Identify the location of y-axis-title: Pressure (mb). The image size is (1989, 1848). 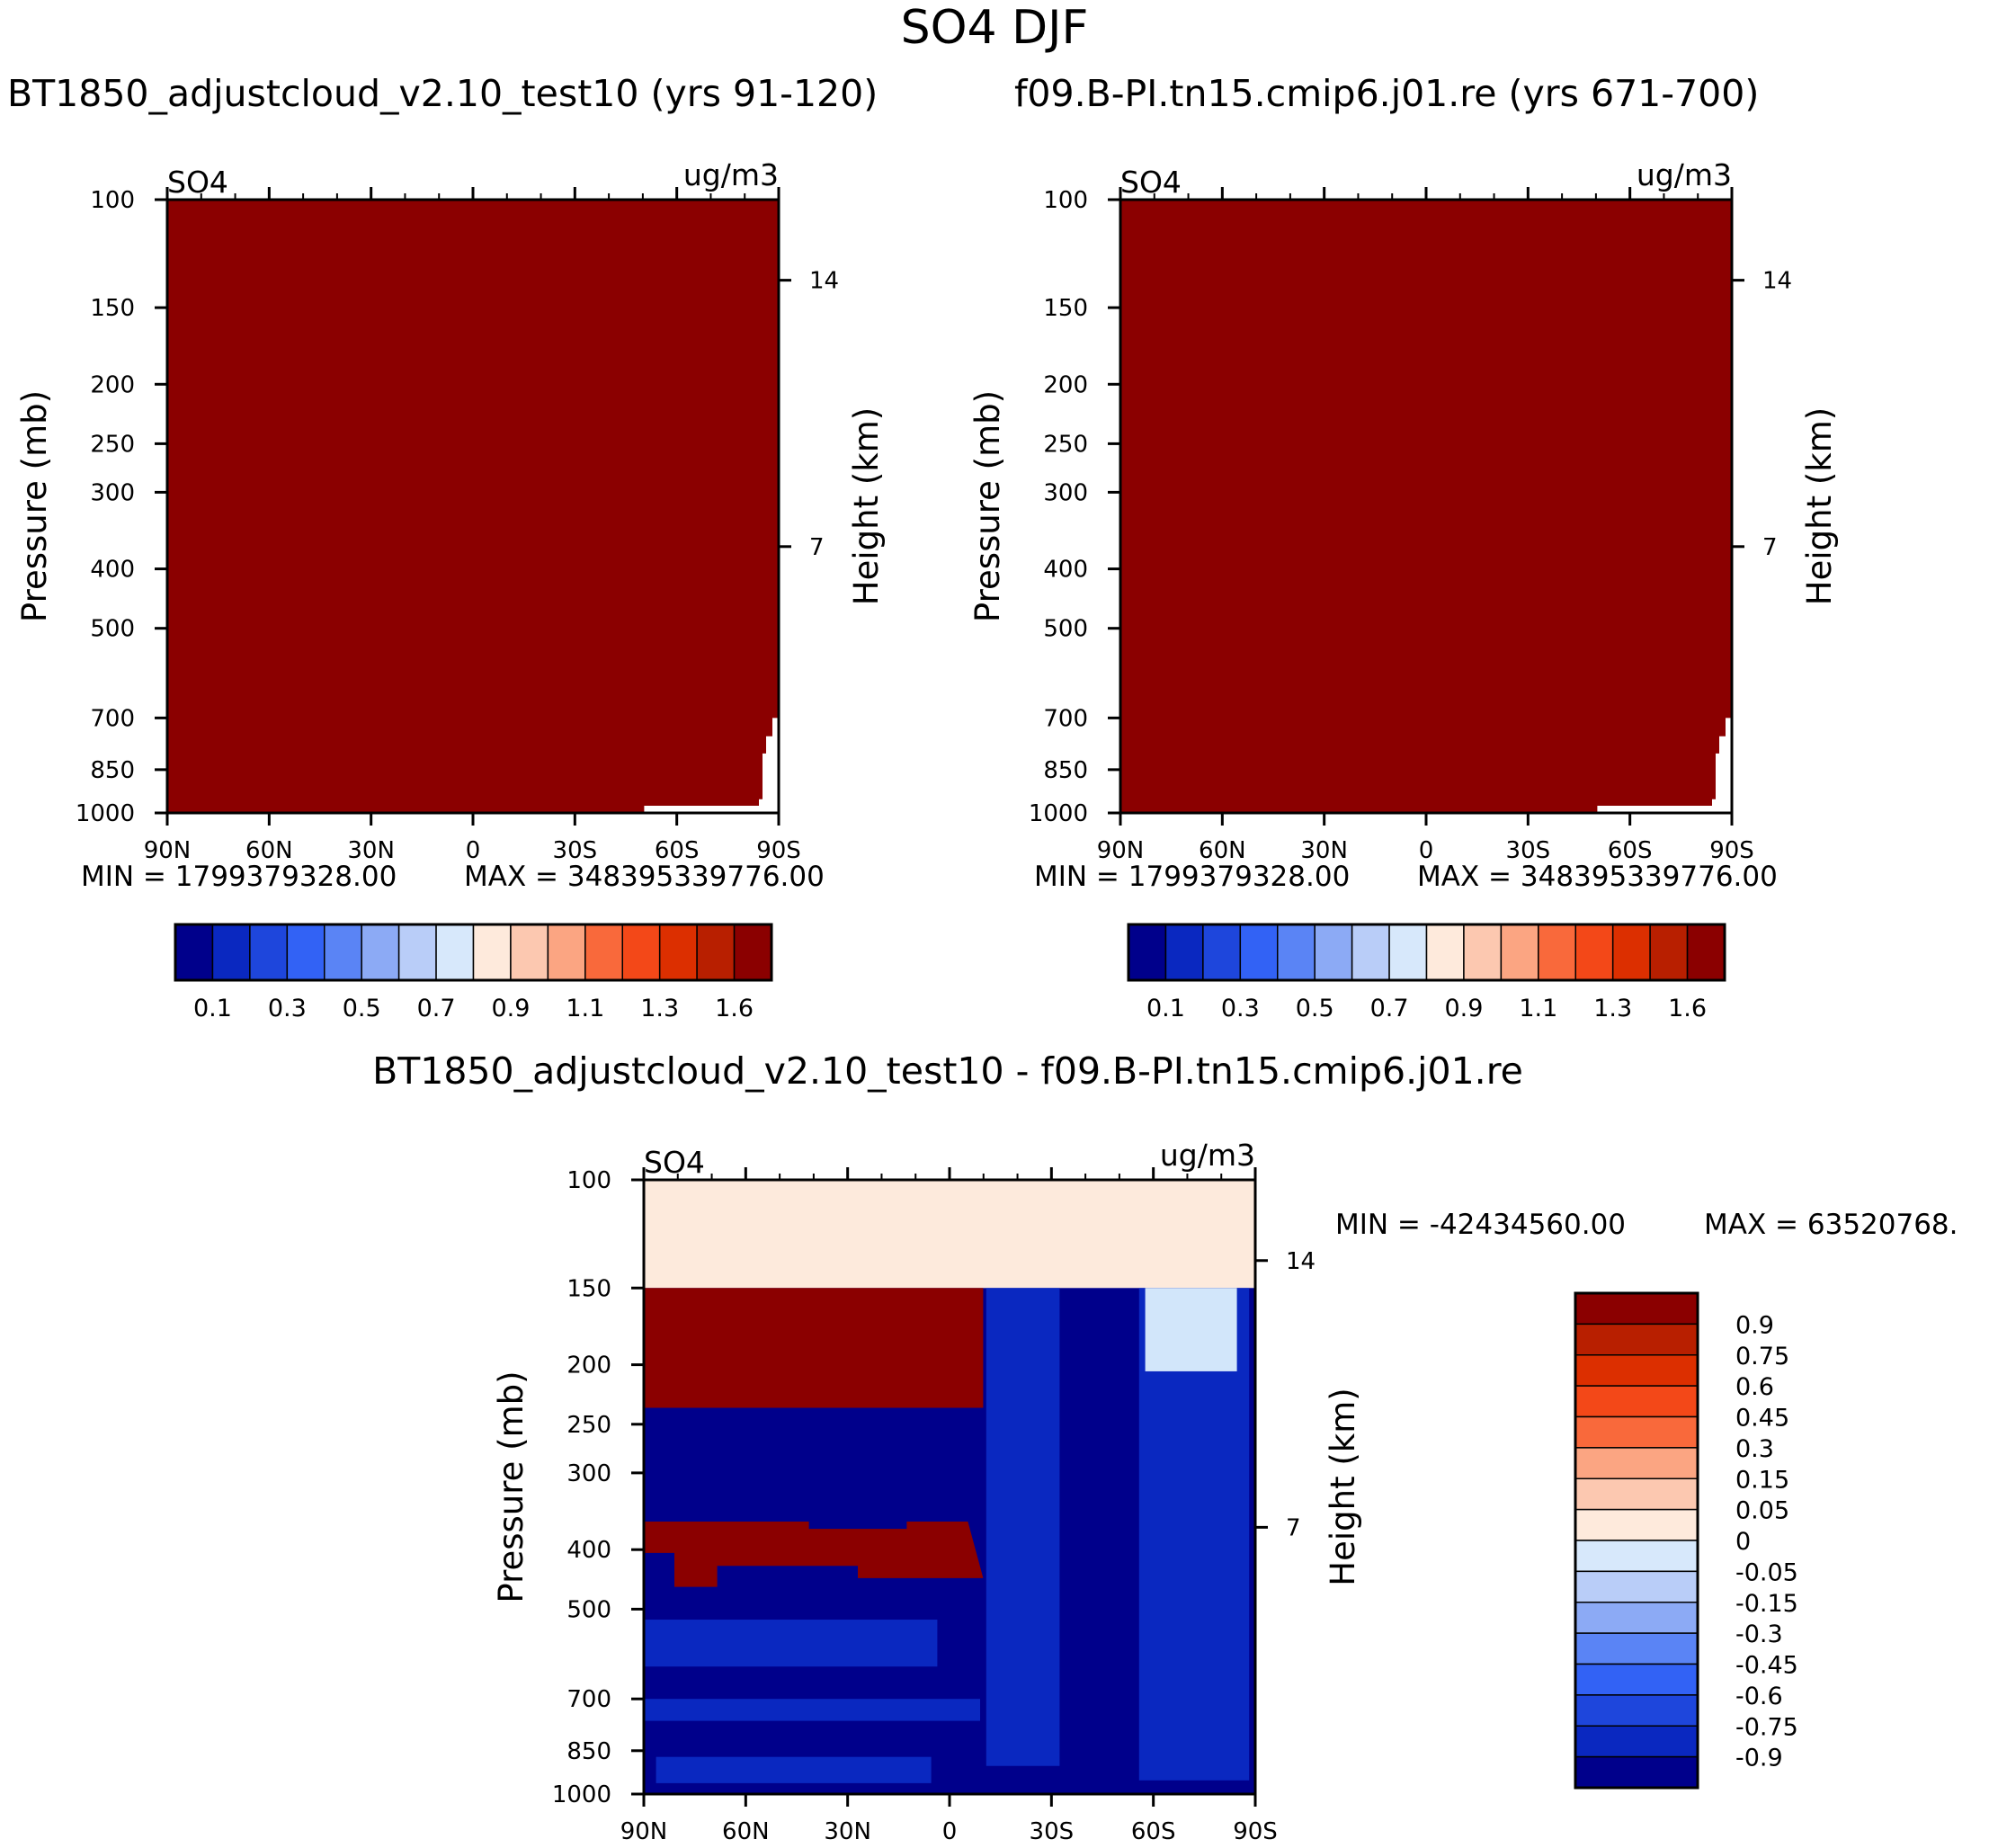
(34, 506).